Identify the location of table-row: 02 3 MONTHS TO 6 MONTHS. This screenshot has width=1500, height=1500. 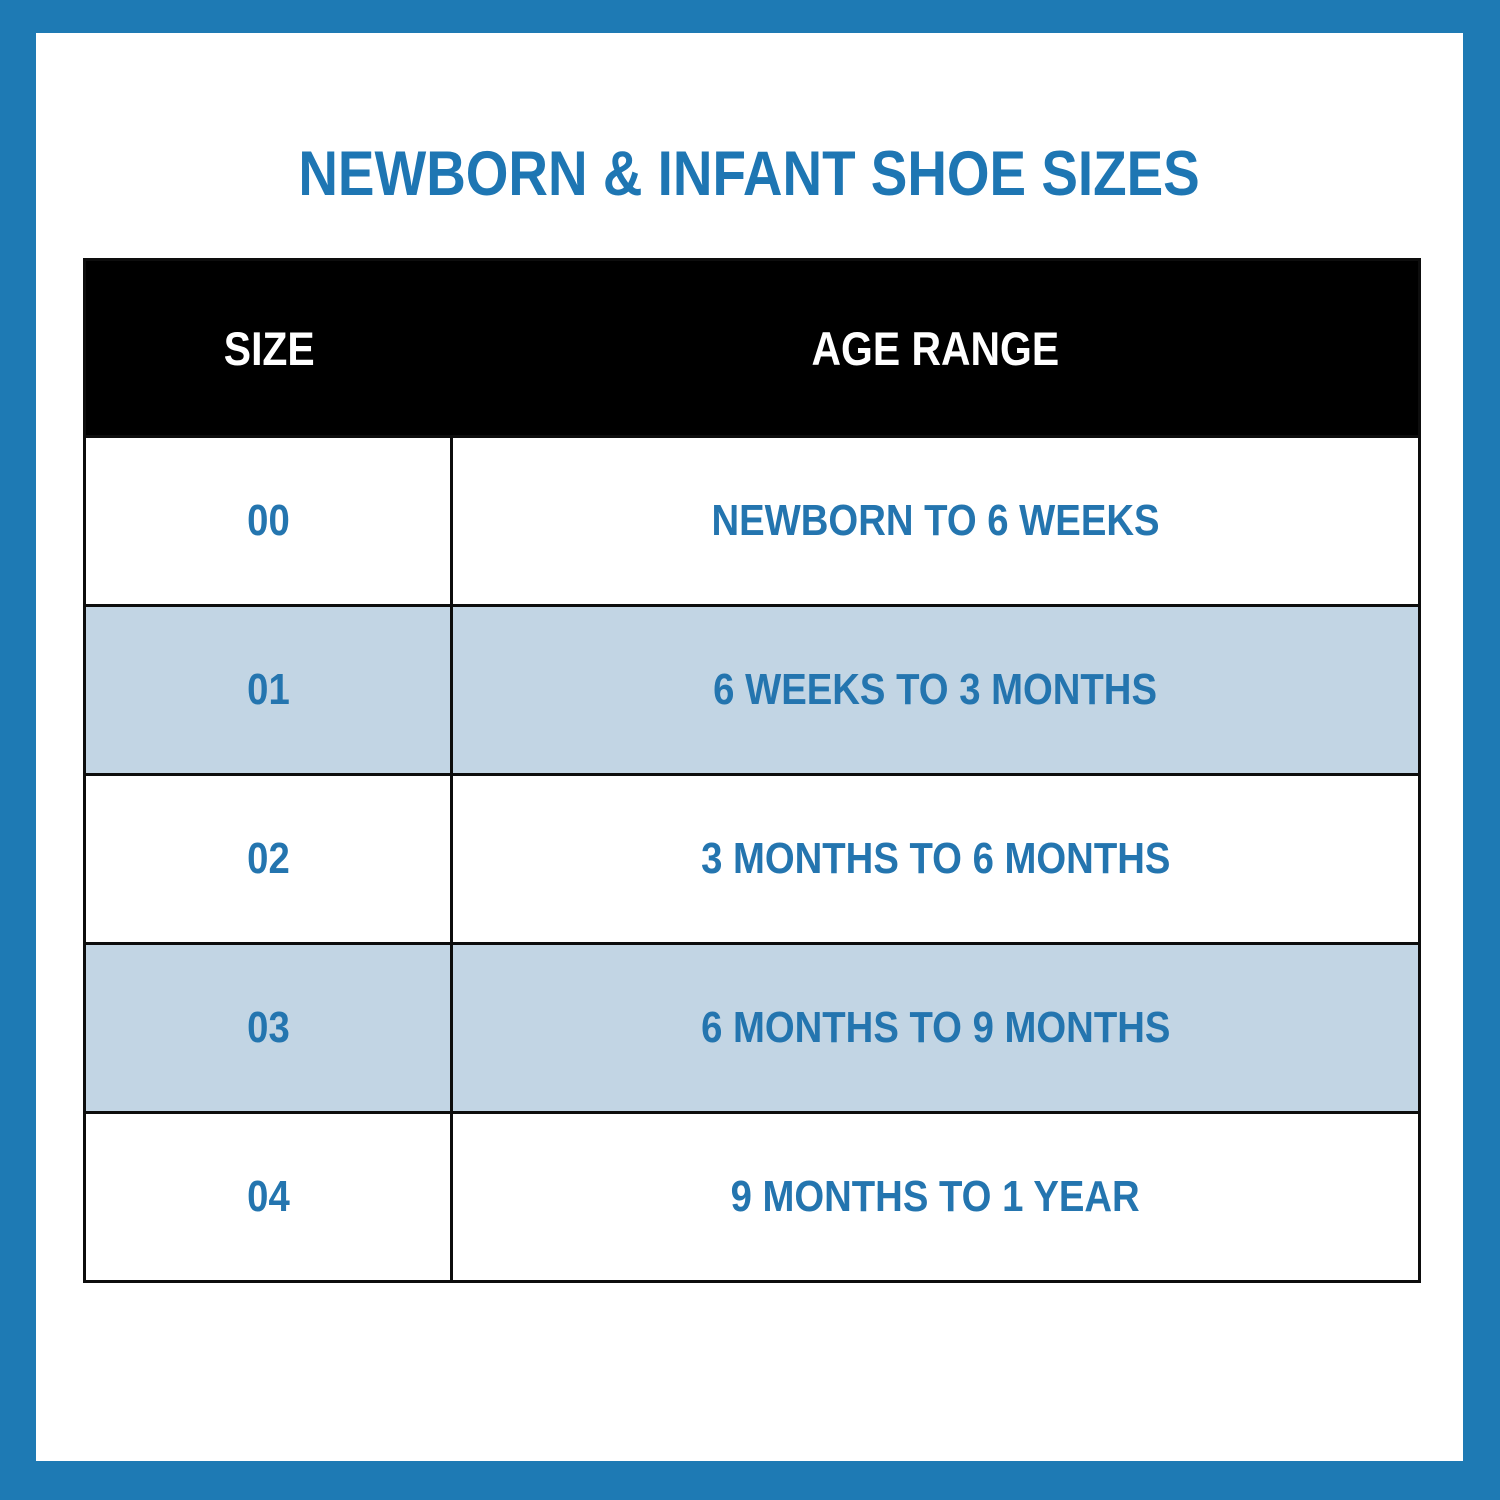
(752, 857).